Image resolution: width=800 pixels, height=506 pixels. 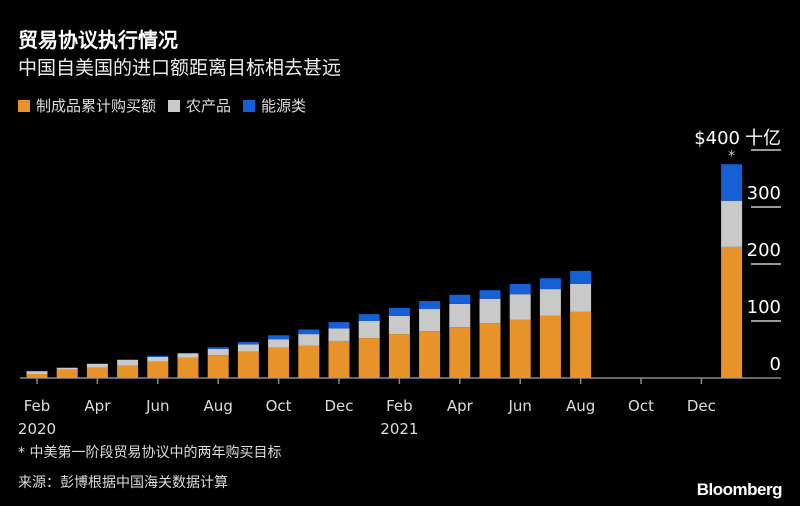 What do you see at coordinates (775, 364) in the screenshot?
I see `y-tick-label: 0` at bounding box center [775, 364].